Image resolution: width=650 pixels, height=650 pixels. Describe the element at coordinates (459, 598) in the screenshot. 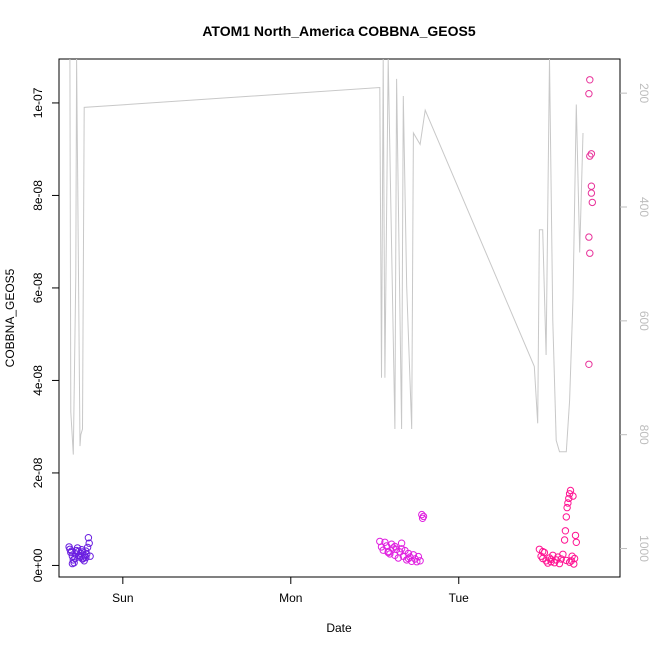

I see `x-tick-label: Tue` at that location.